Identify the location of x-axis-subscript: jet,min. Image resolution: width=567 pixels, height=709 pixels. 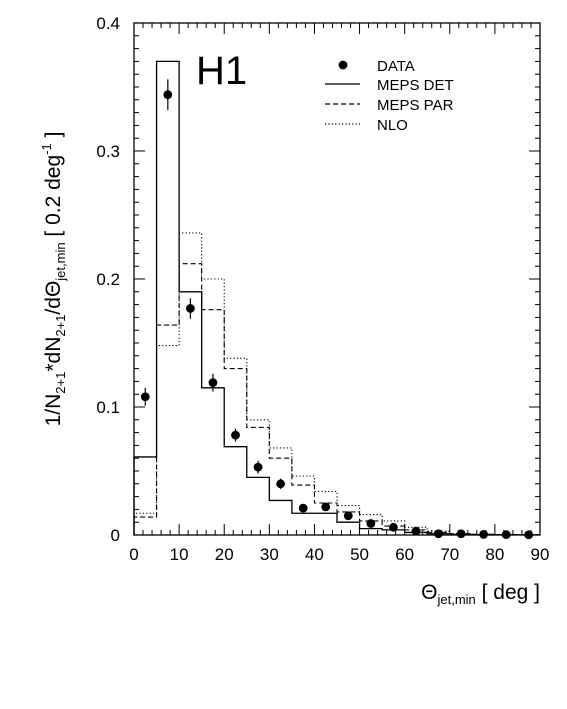
(455, 599).